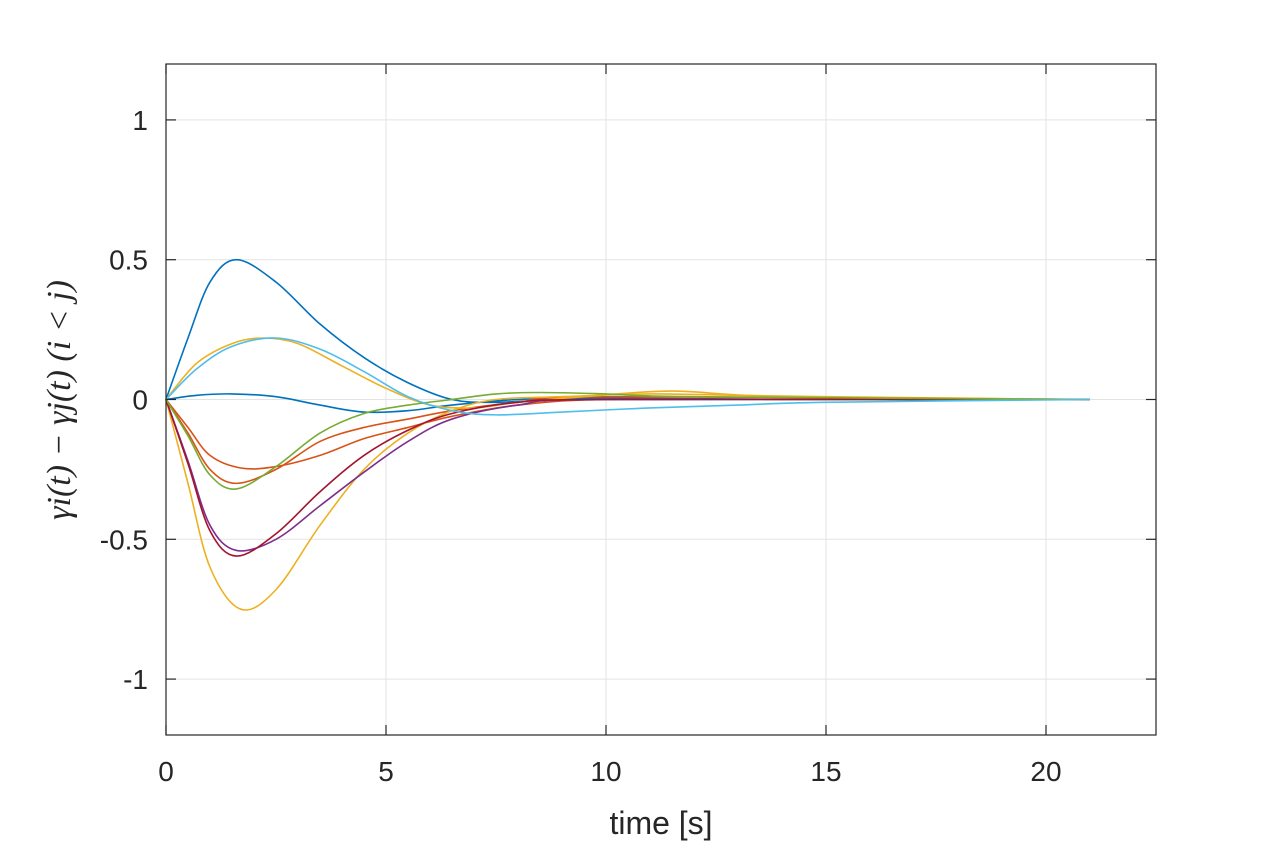  I want to click on x-tick-label: 10, so click(605, 771).